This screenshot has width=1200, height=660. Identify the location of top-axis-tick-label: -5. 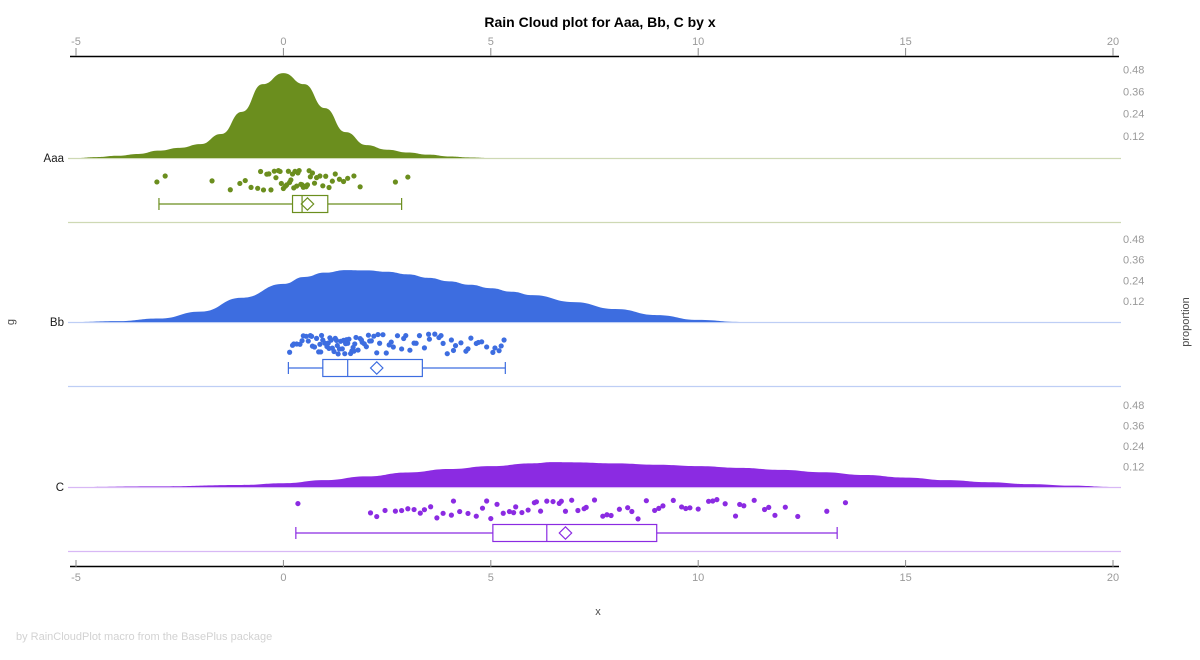
(76, 42).